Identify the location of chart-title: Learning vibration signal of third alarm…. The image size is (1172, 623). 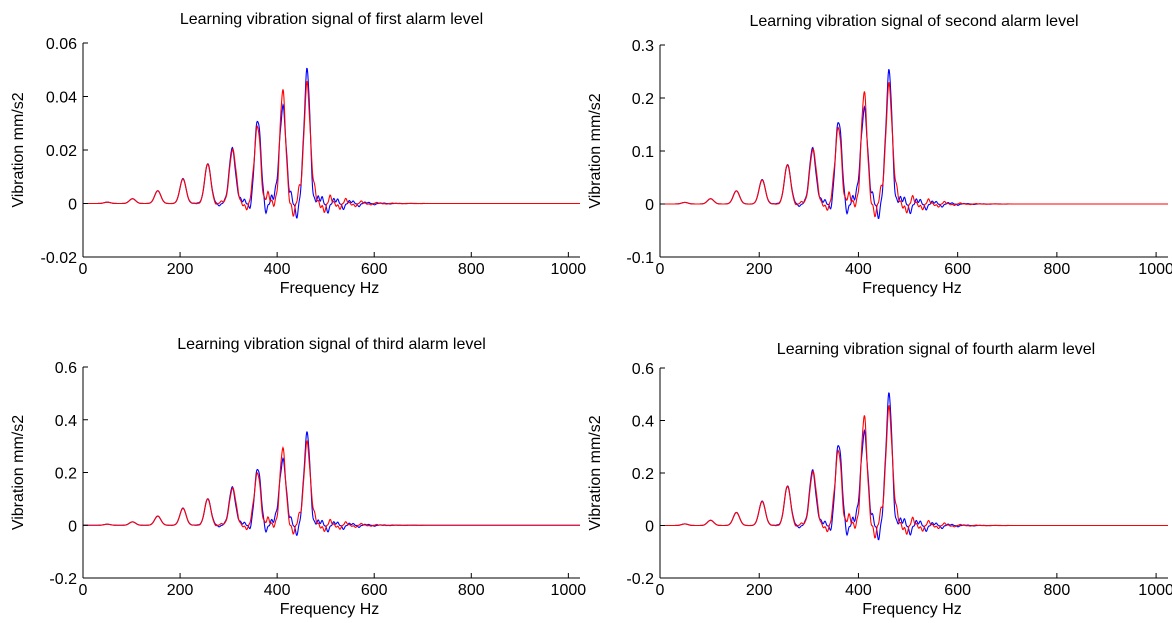
(331, 344).